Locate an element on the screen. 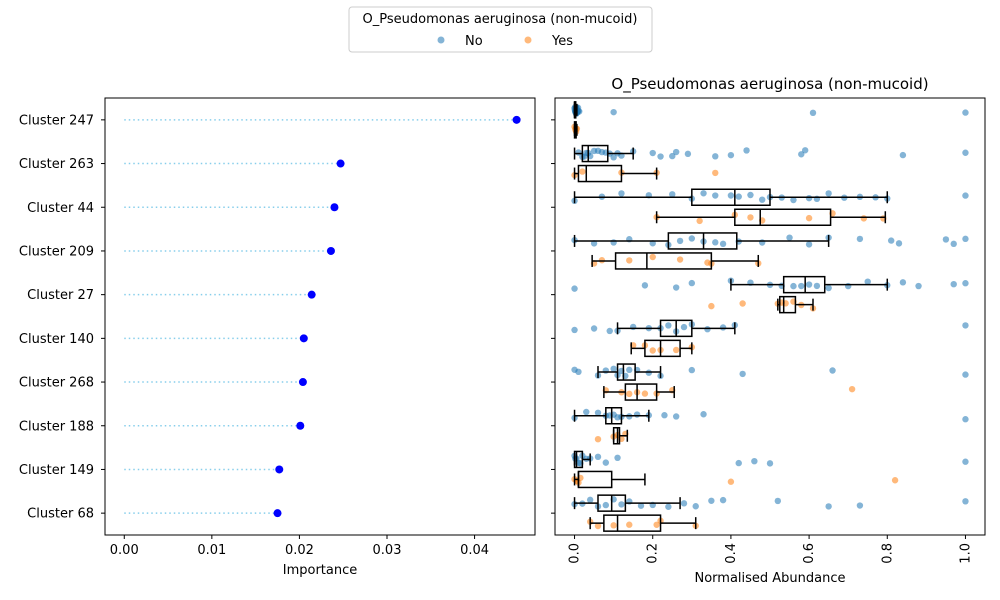 The image size is (1000, 600). abundance-y-ticks is located at coordinates (553, 316).